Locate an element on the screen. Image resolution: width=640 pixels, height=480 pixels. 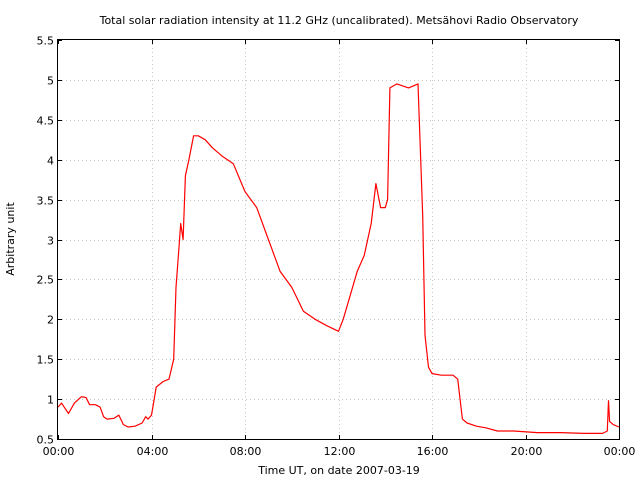
y-tick-label: 5 is located at coordinates (50, 81).